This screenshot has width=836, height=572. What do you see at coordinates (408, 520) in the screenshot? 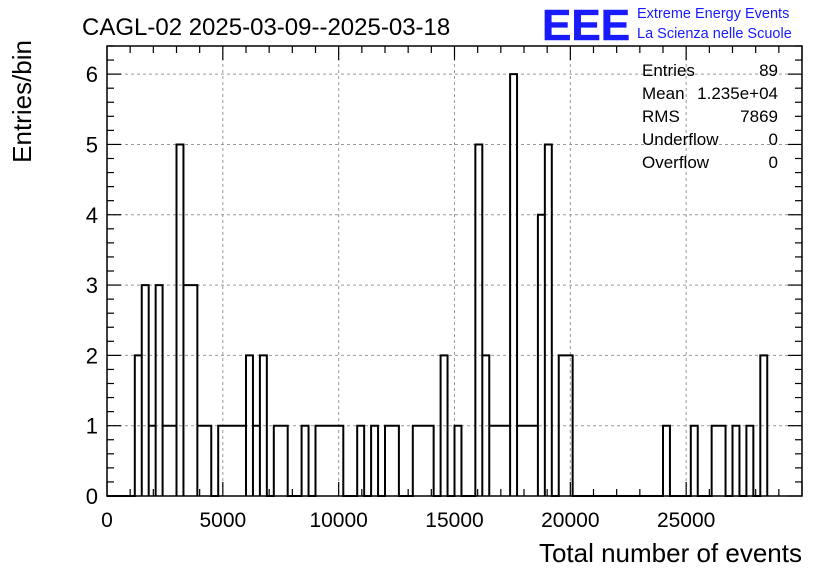
I see `x-tick-labels: 0 5000 10000 15000 20000 25000` at bounding box center [408, 520].